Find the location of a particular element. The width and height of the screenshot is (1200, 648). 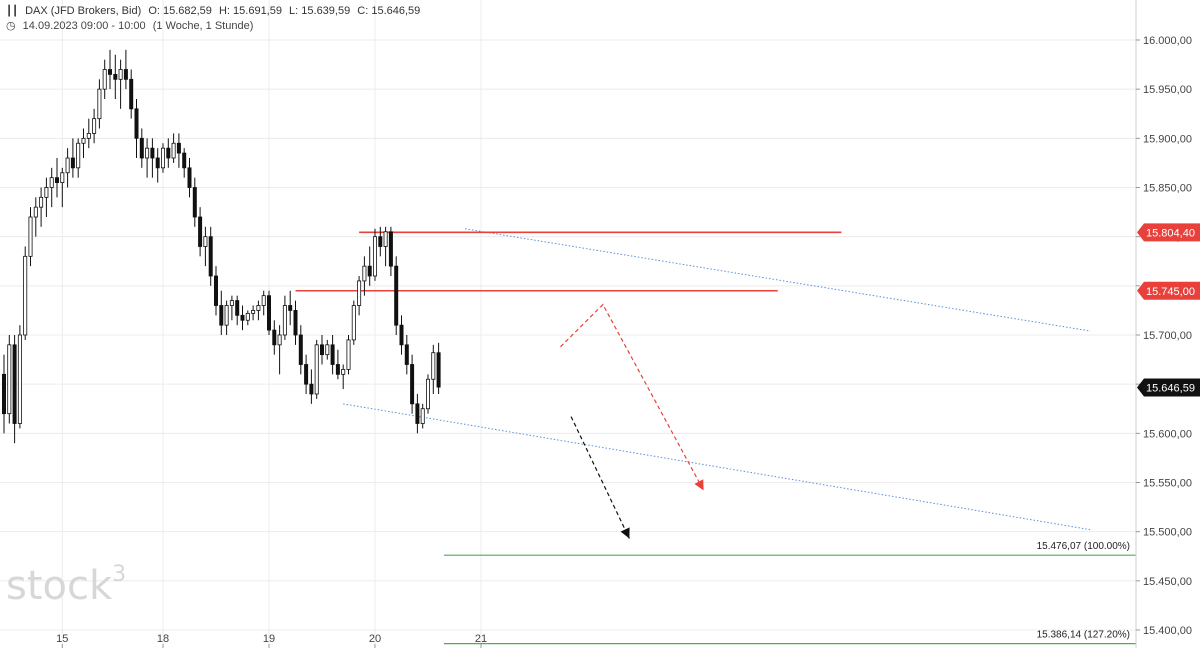

last-price-badge-label: 15.646,59 is located at coordinates (1170, 389).